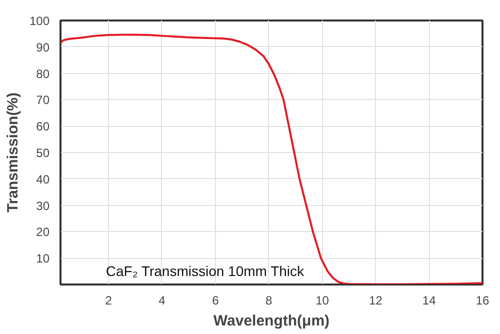 This screenshot has height=334, width=500. I want to click on y-axis-title: Transmission(%), so click(13, 152).